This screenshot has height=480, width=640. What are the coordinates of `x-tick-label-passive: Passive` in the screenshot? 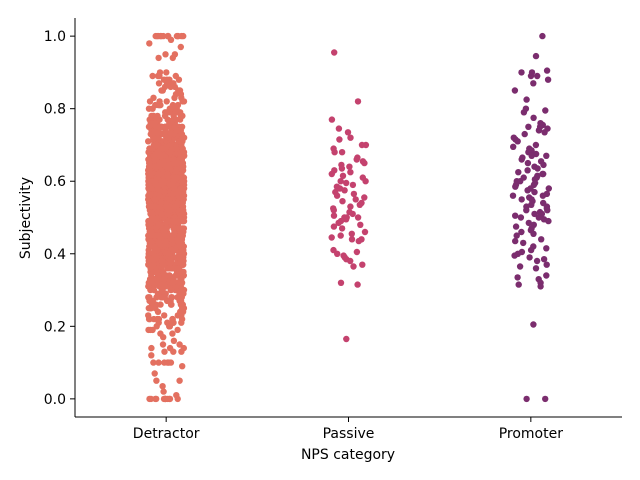 It's located at (349, 434).